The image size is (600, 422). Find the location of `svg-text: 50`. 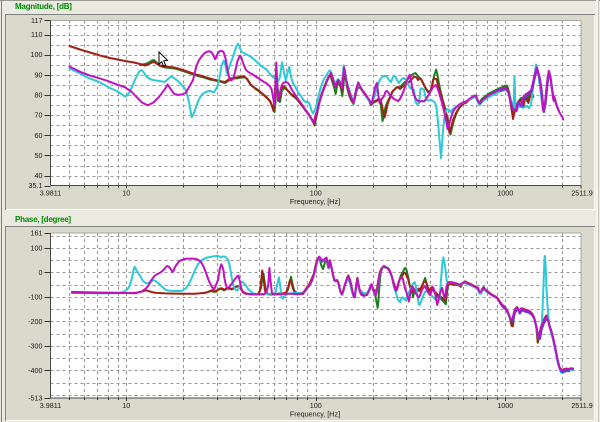

svg-text: 50 is located at coordinates (39, 155).